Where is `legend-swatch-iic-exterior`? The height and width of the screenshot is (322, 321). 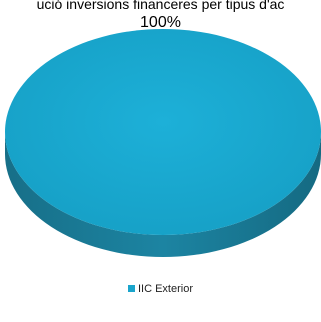 legend-swatch-iic-exterior is located at coordinates (131, 288).